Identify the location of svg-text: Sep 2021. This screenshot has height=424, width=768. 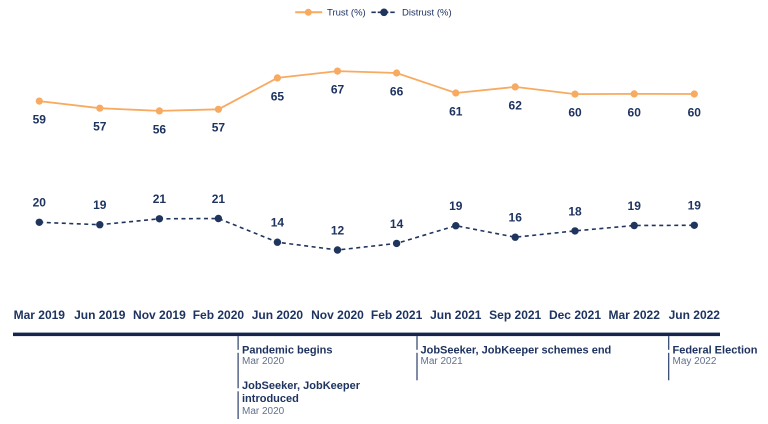
(515, 315).